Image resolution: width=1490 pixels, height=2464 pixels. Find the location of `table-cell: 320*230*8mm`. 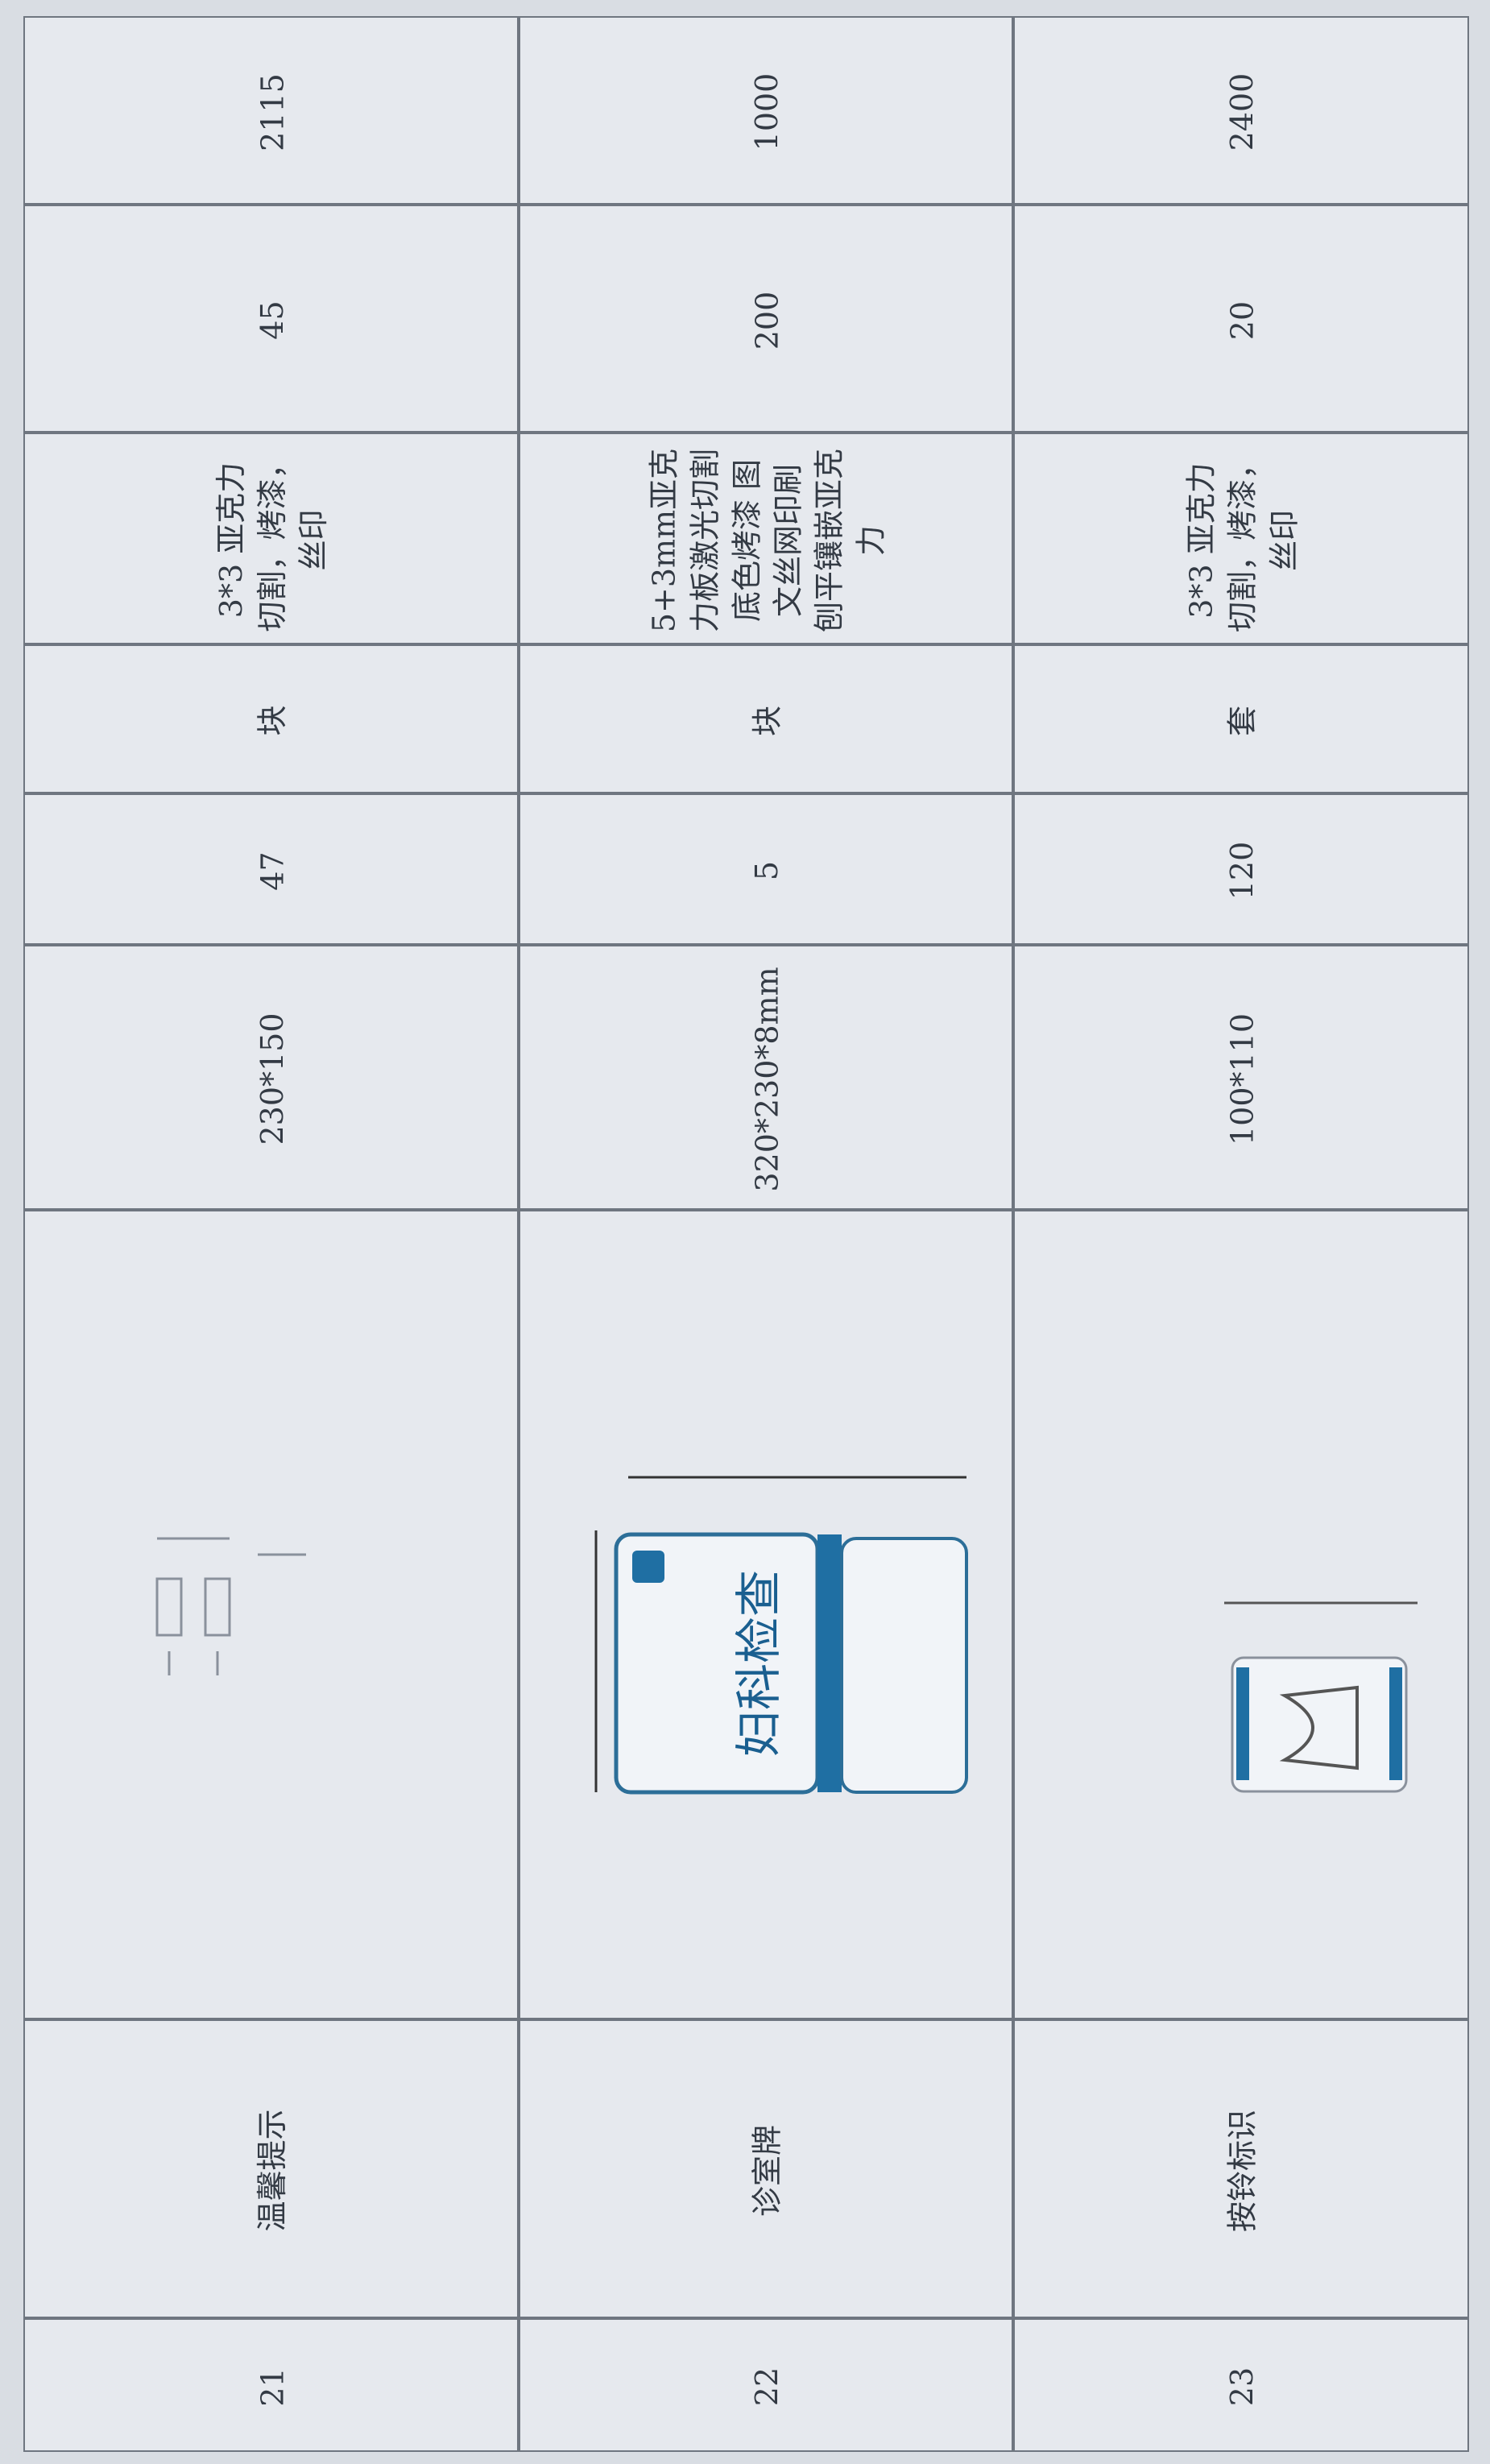

table-cell: 320*230*8mm is located at coordinates (766, 1077).